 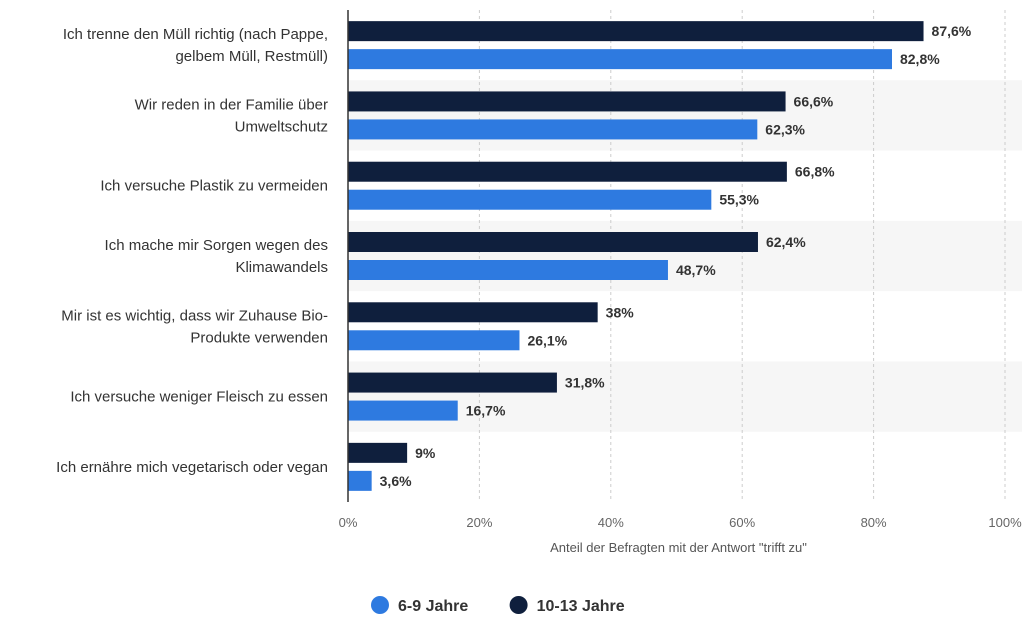 I want to click on category-label-line: Klimawandels, so click(x=281, y=267).